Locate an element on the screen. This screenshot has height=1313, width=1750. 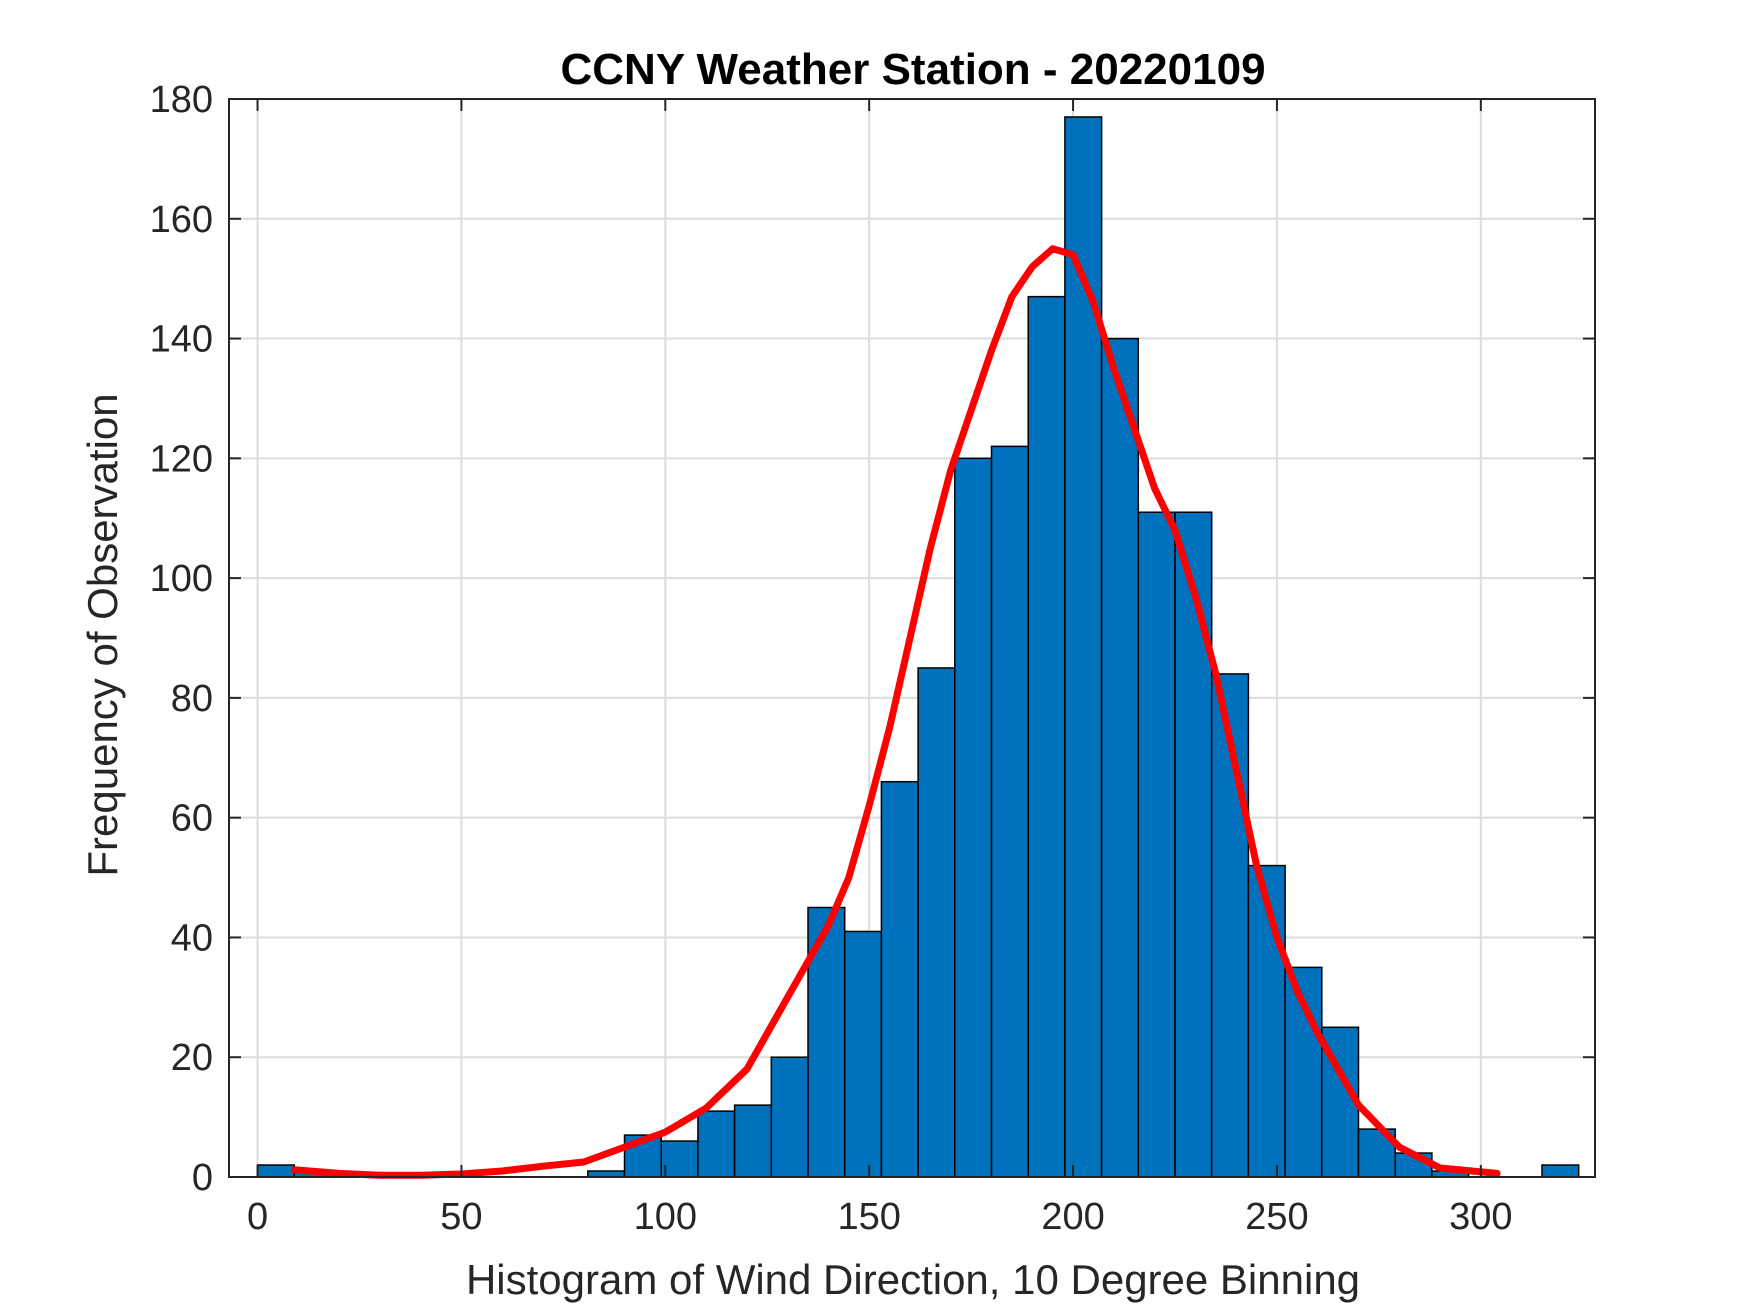
y-tick-label: 0 is located at coordinates (202, 1178).